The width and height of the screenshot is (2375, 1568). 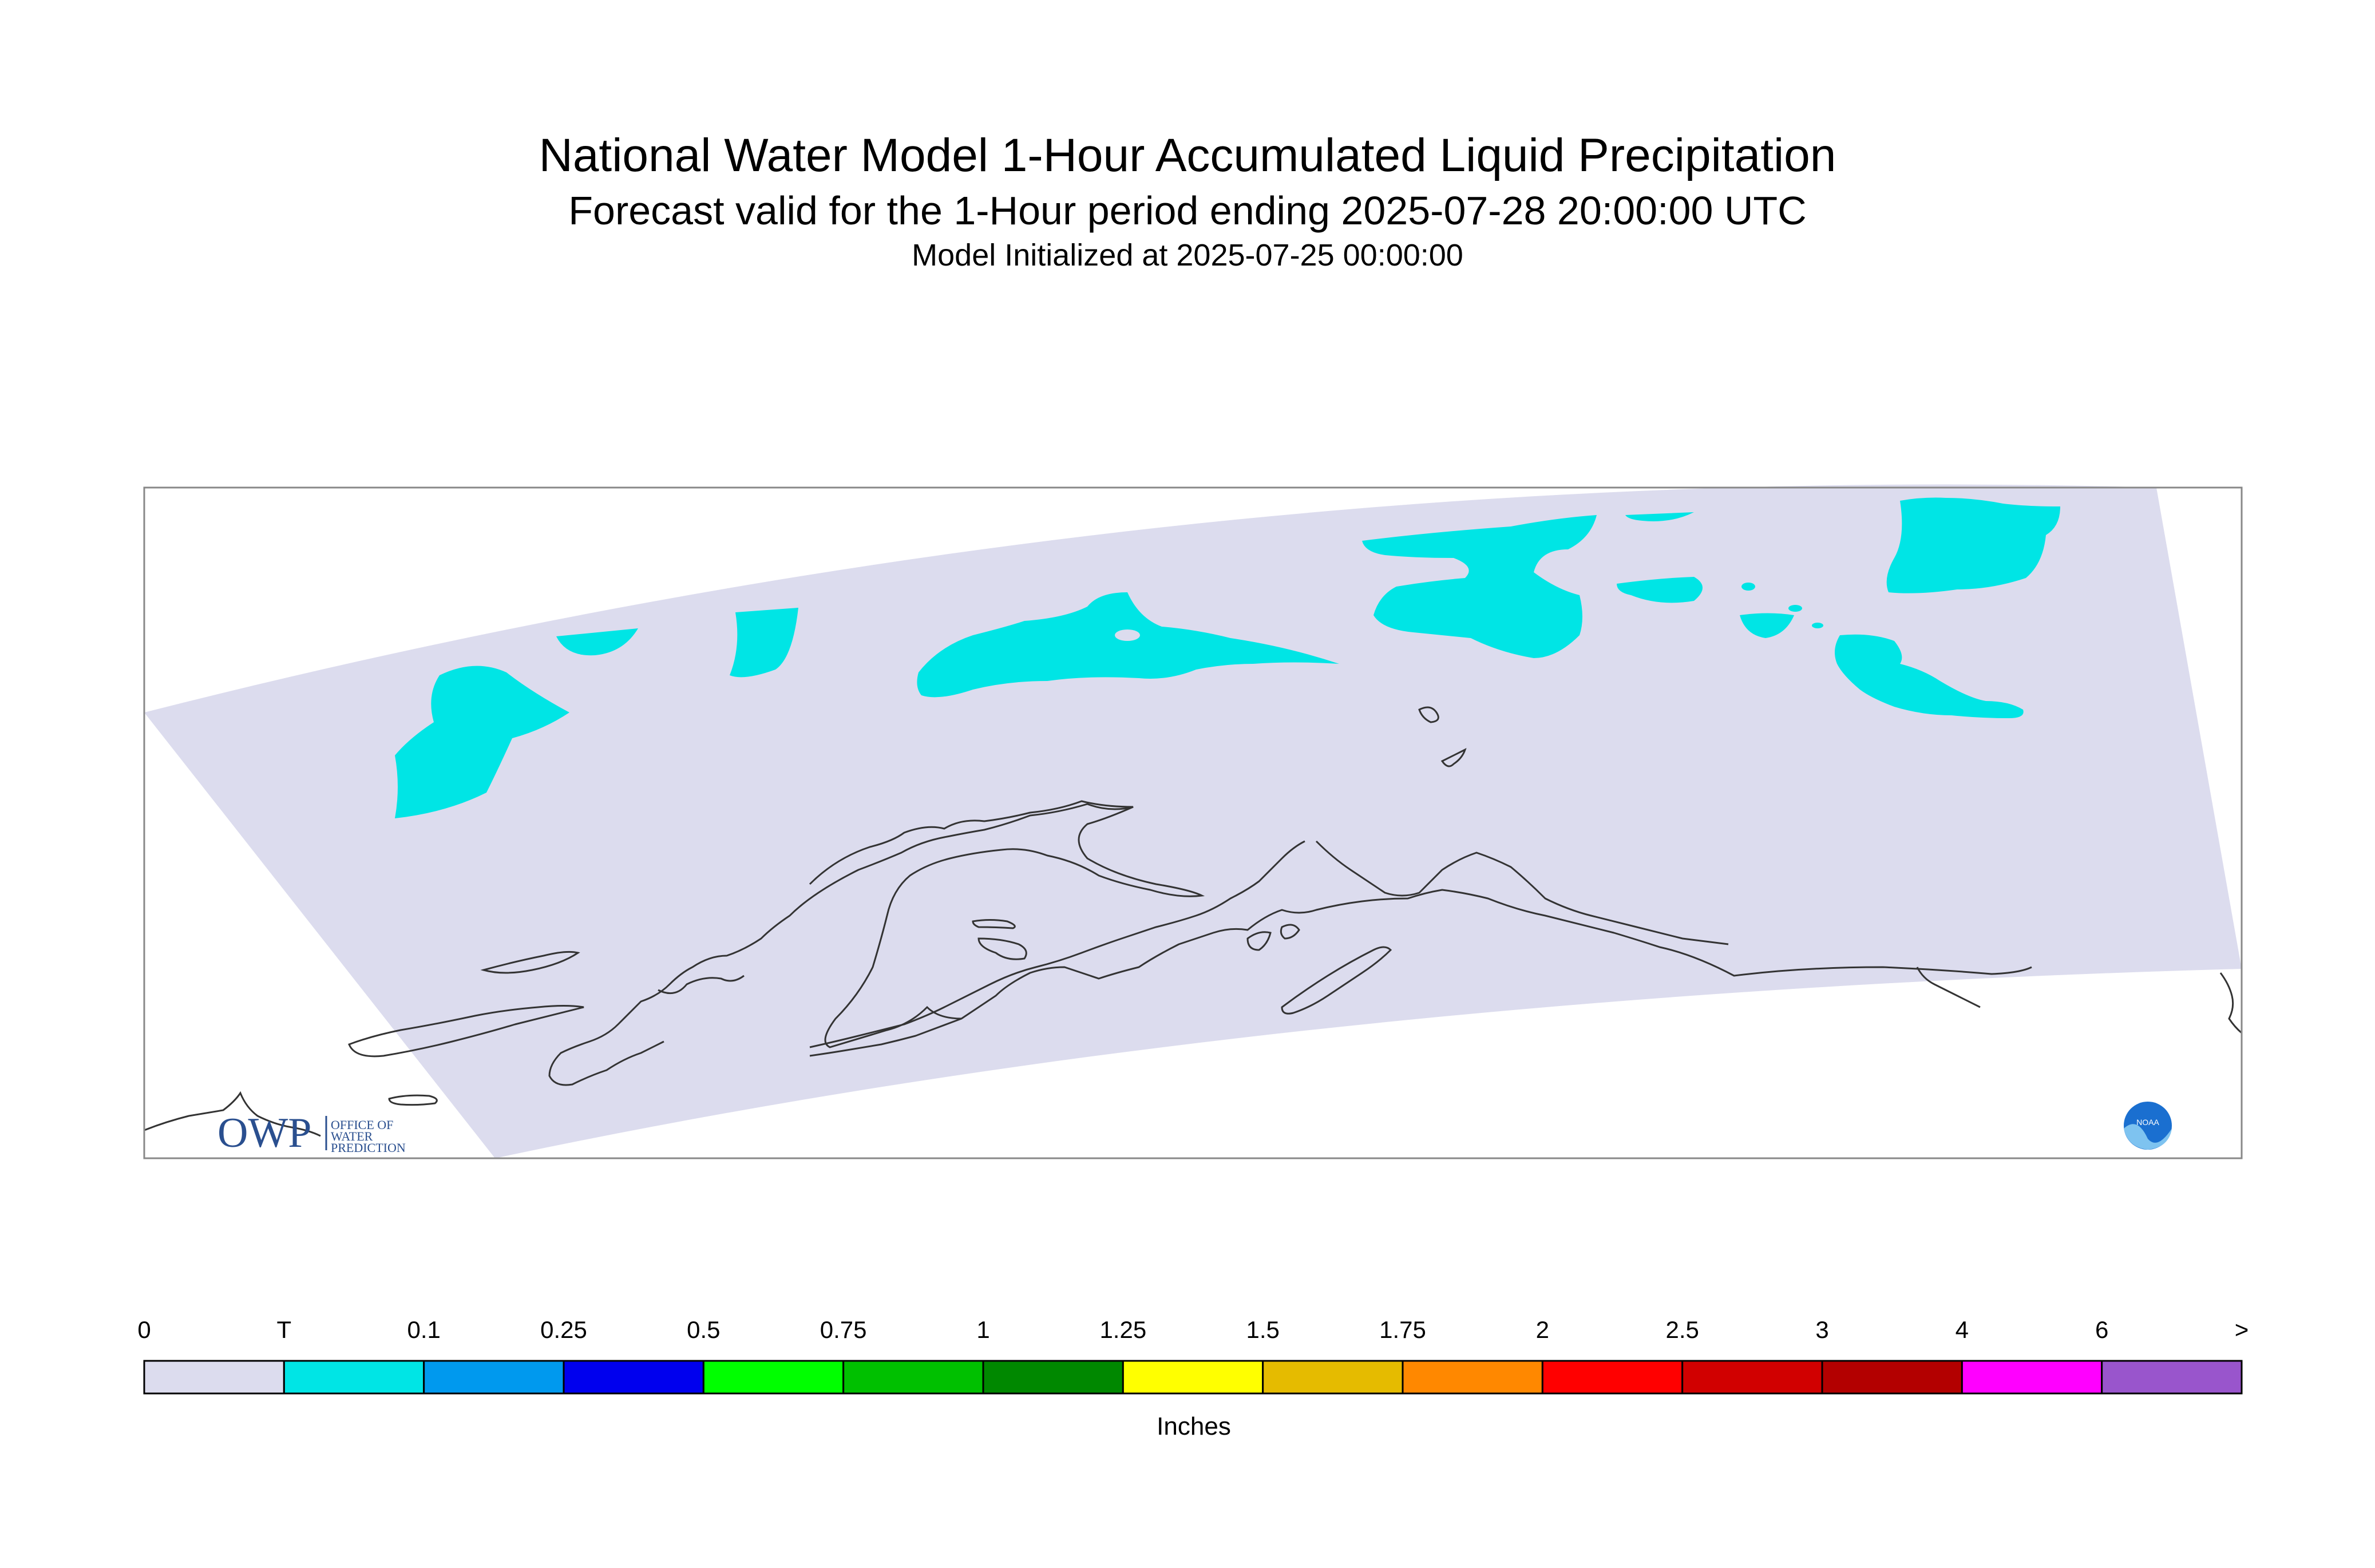 I want to click on colorbar-tick-label: 2.5, so click(x=1682, y=1329).